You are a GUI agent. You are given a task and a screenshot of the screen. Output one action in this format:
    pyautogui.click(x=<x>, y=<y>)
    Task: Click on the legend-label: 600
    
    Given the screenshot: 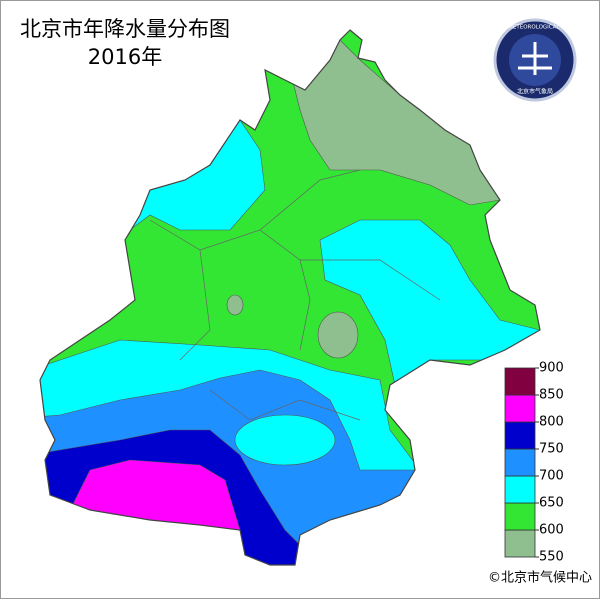 What is the action you would take?
    pyautogui.click(x=551, y=530)
    